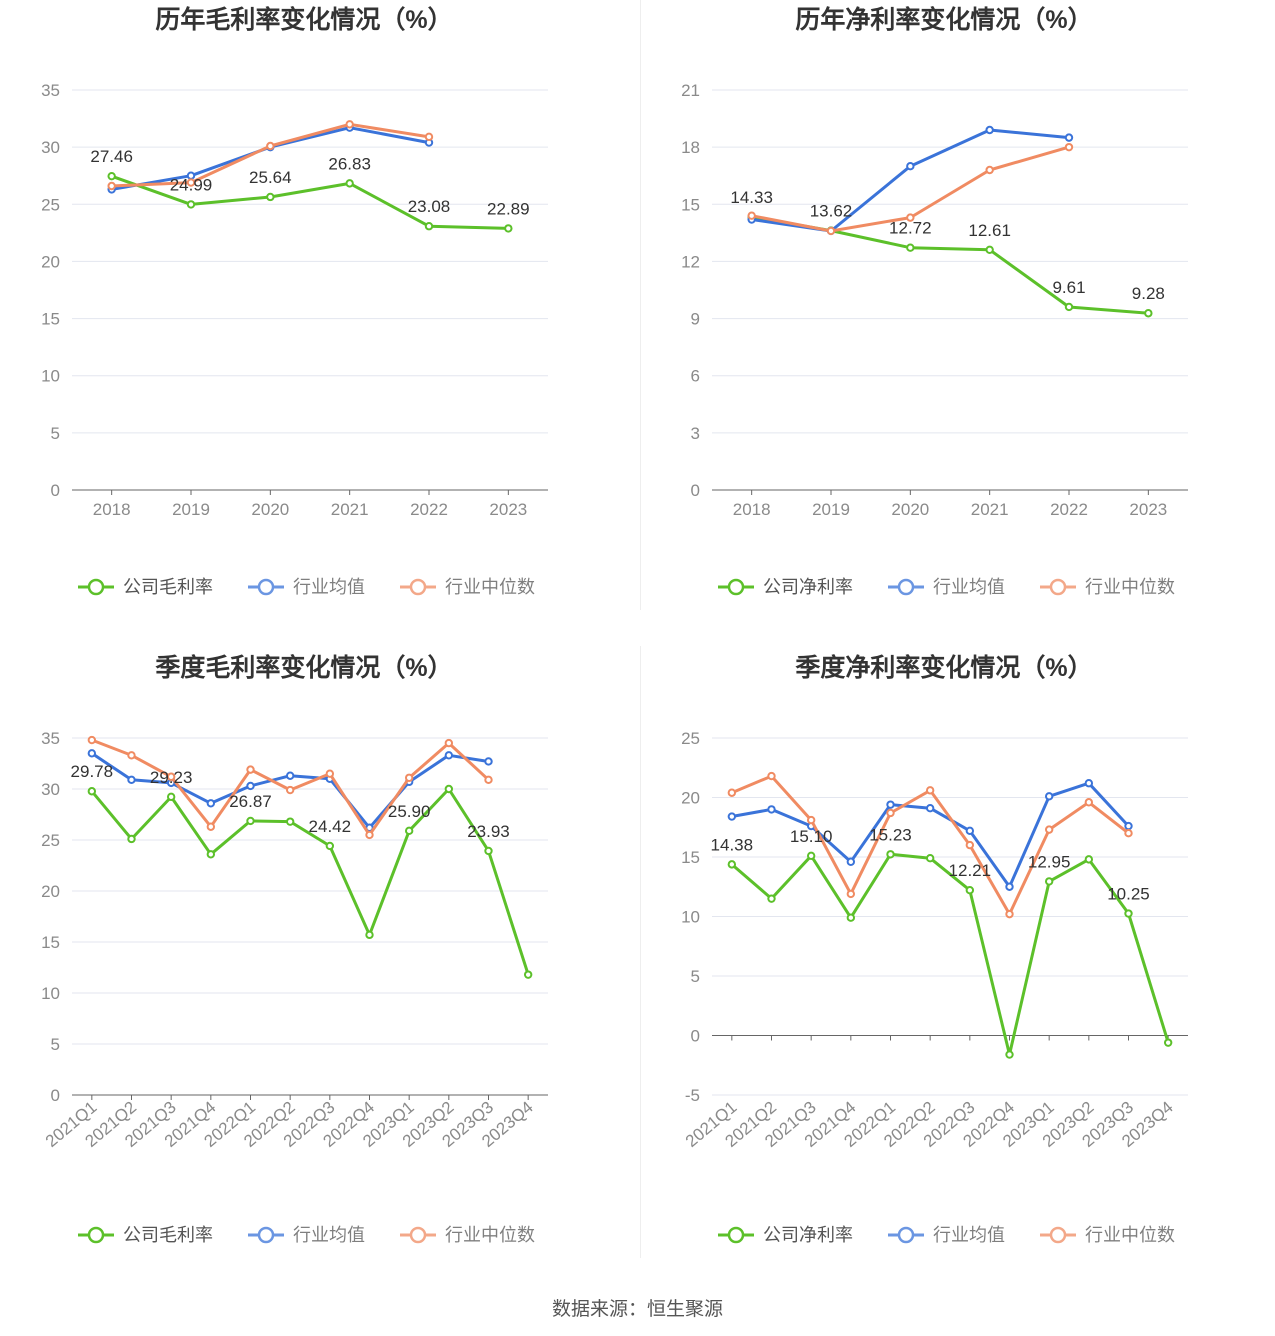 The width and height of the screenshot is (1275, 1336). What do you see at coordinates (490, 587) in the screenshot?
I see `legend-label: 行业中位数` at bounding box center [490, 587].